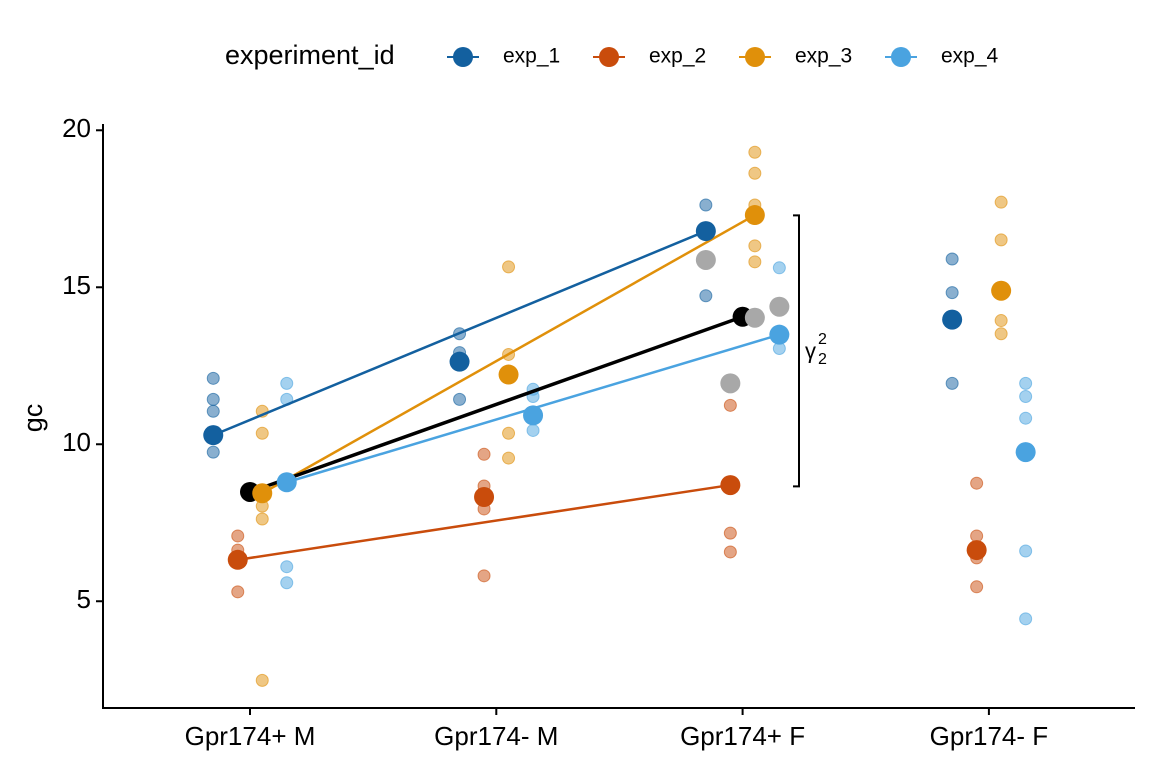 The height and width of the screenshot is (768, 1152). I want to click on y-tick-label: 15, so click(76, 285).